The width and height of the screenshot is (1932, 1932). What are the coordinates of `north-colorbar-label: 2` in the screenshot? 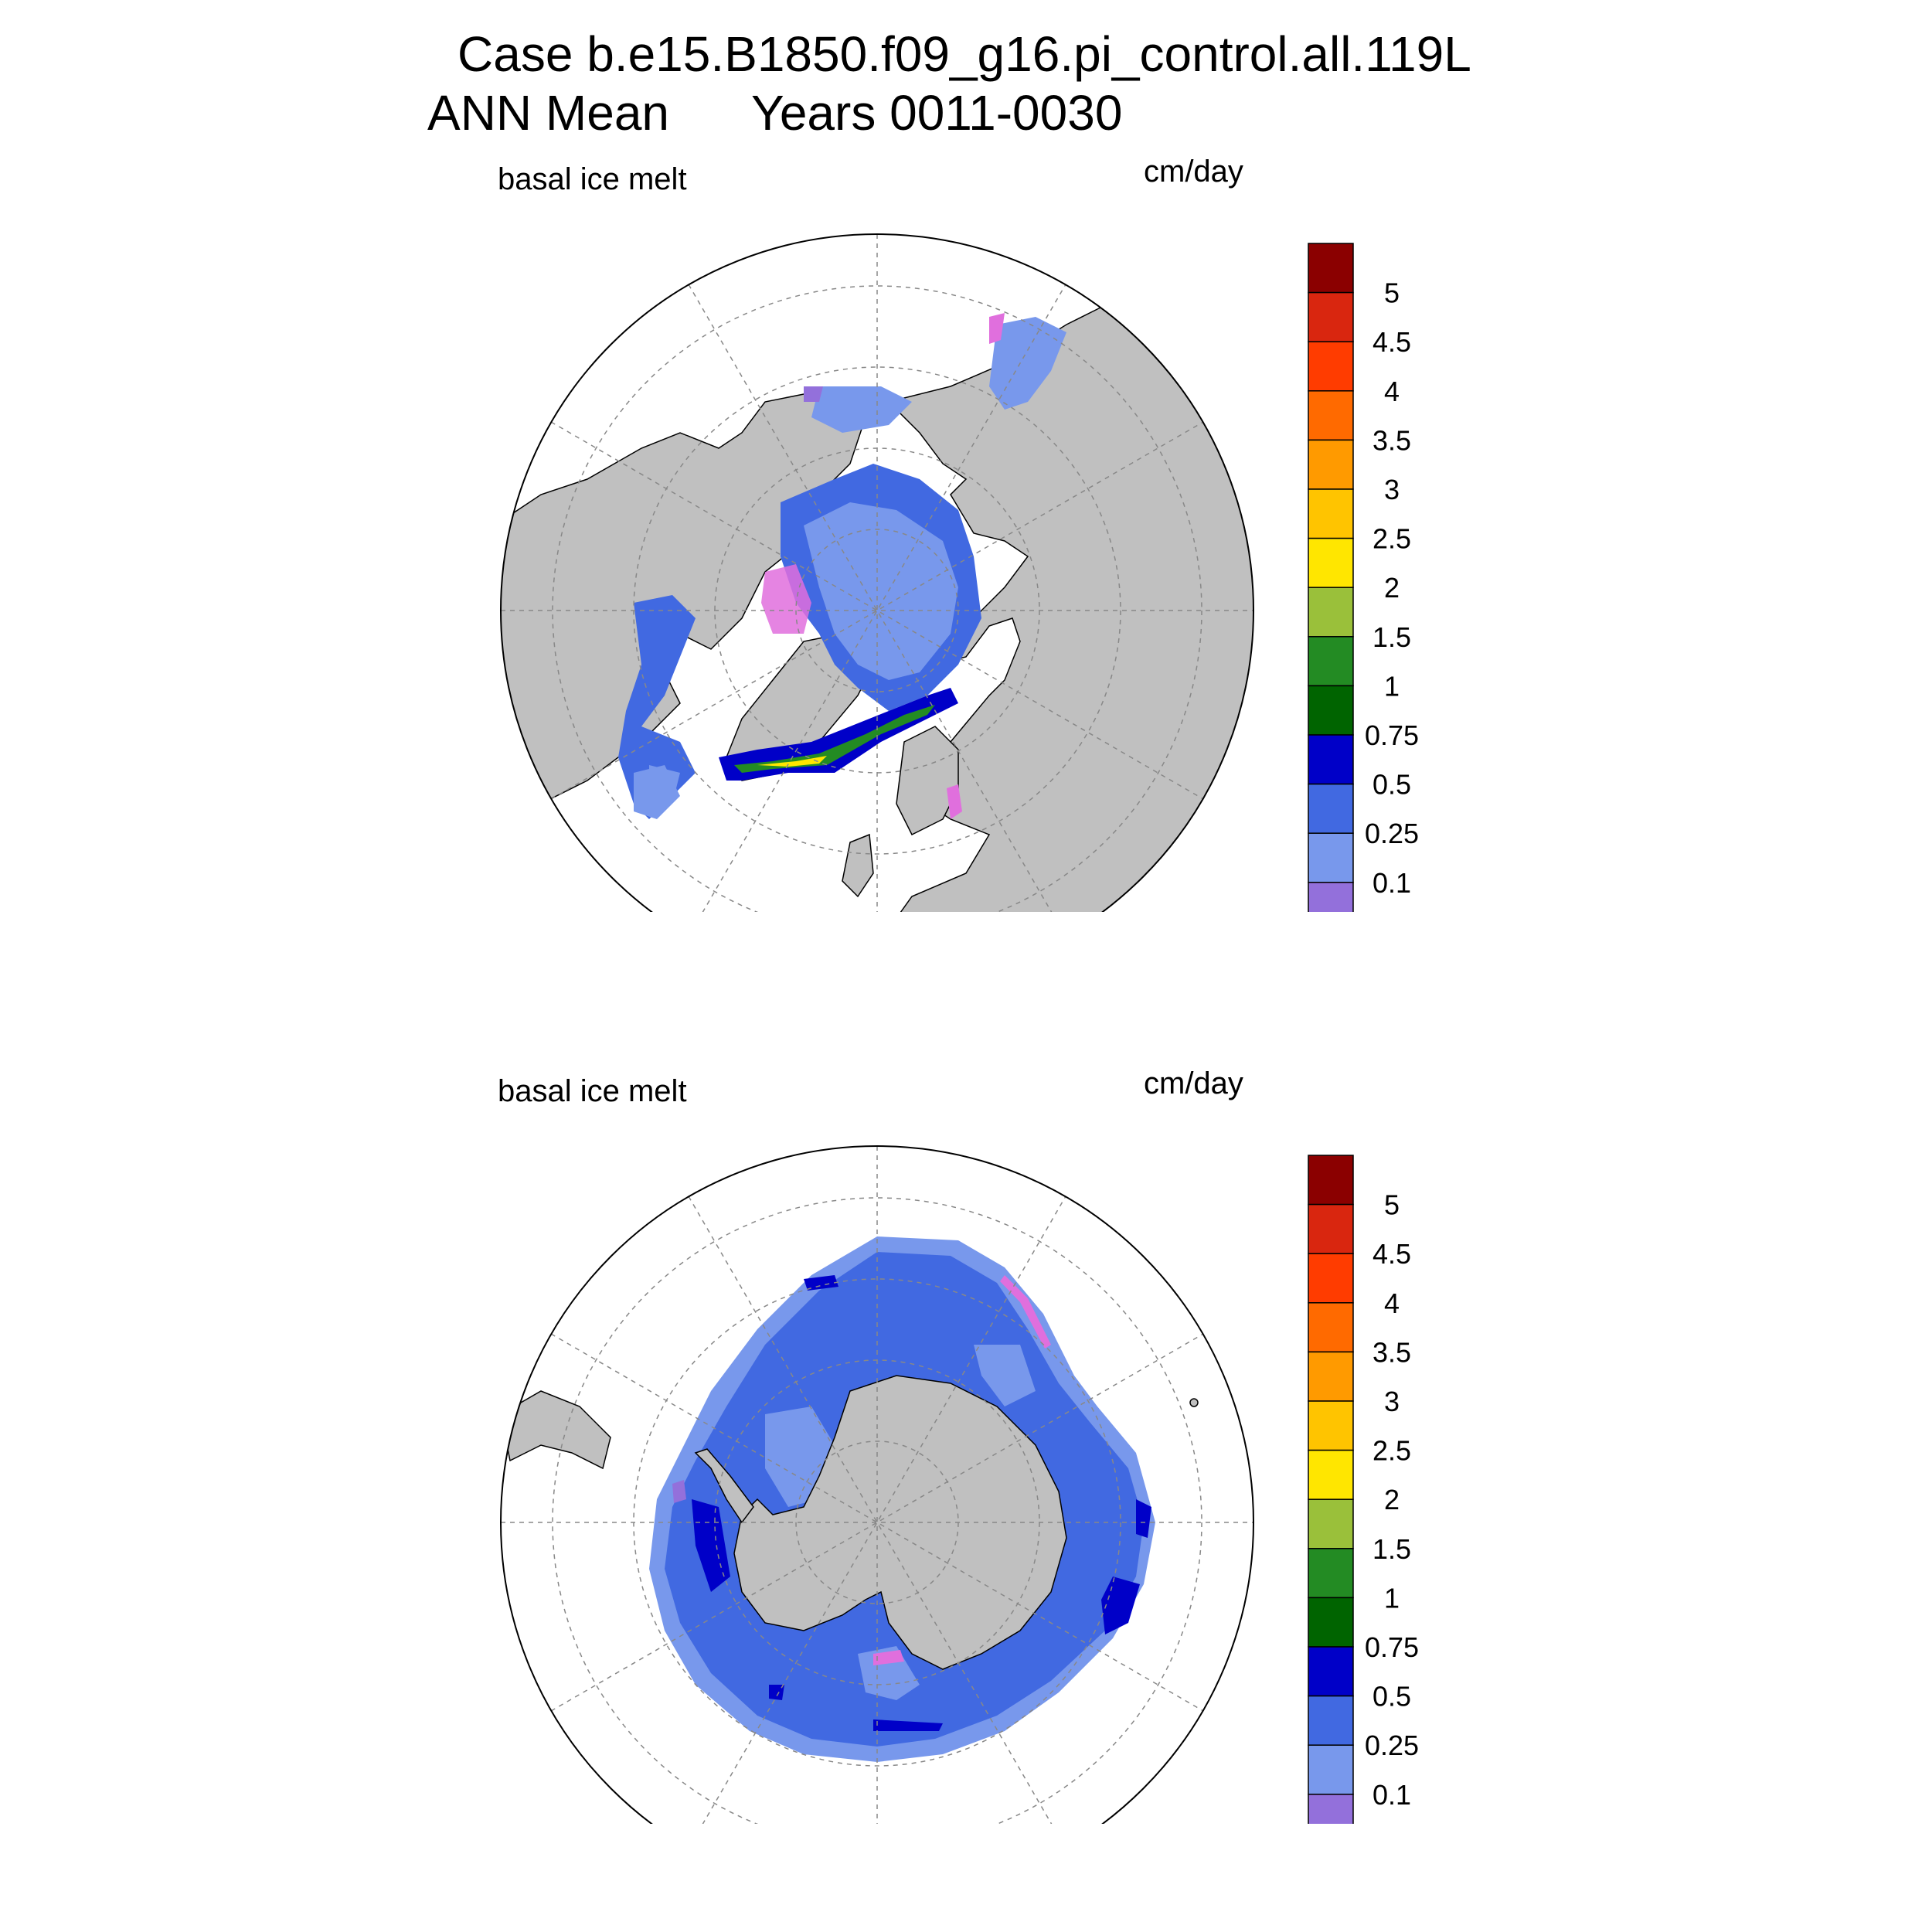 It's located at (1392, 588).